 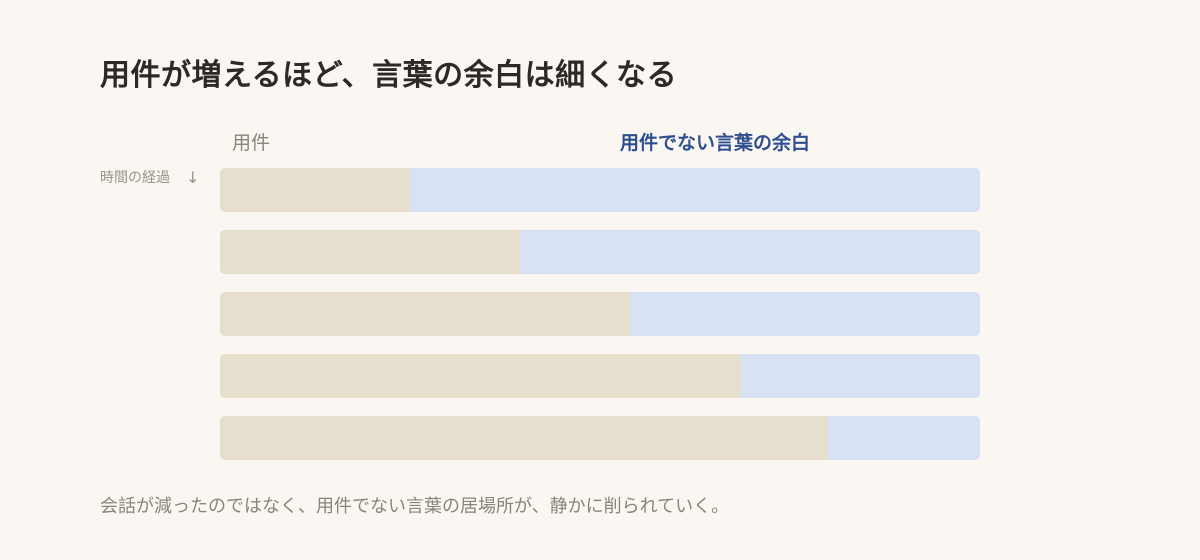 What do you see at coordinates (415, 506) in the screenshot?
I see `chart-caption: 会話が減ったのではなく、用件でない言葉の居場所が、静かに削られていく。` at bounding box center [415, 506].